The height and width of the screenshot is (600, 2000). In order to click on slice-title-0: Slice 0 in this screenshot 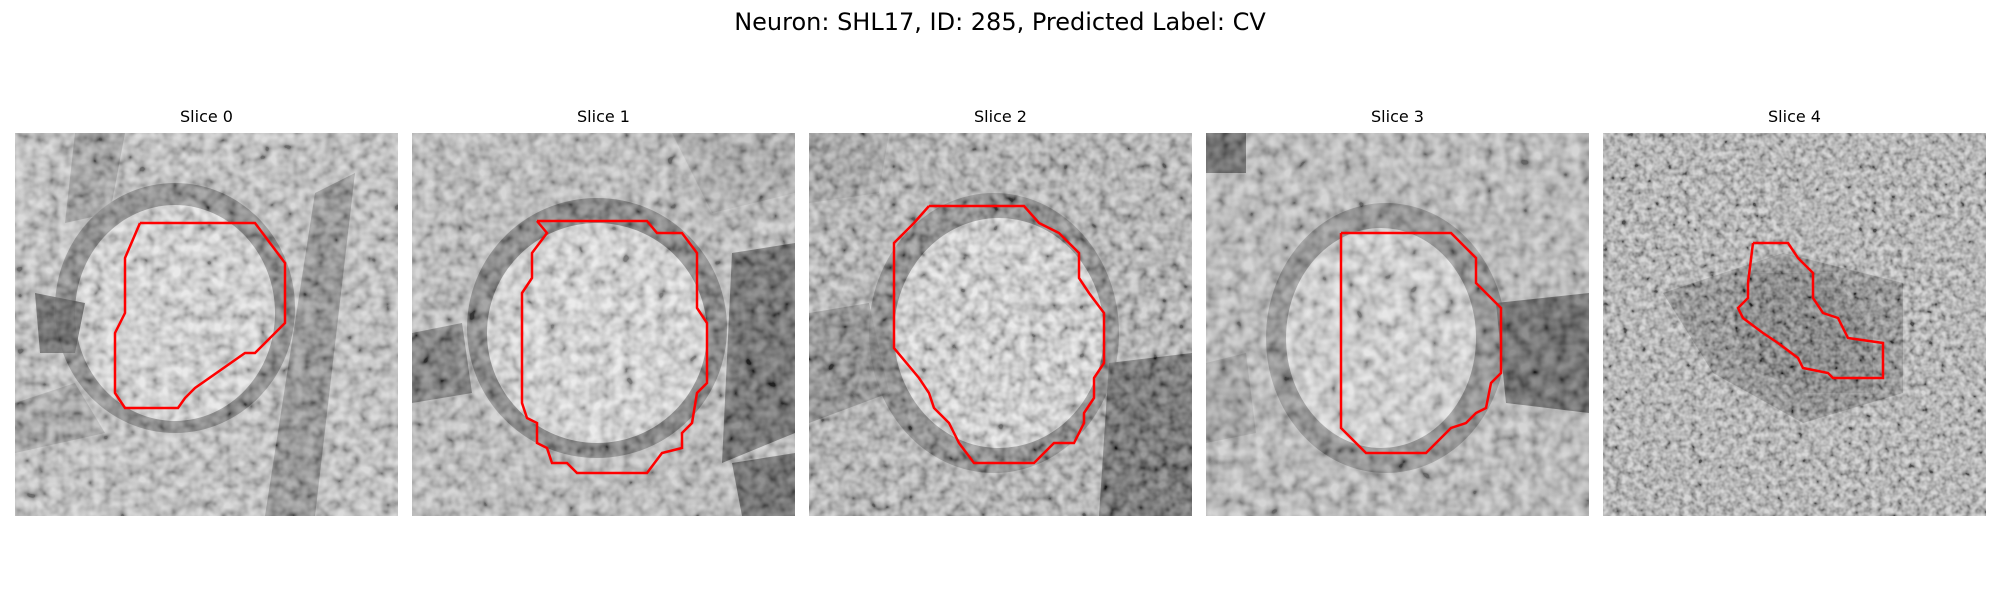, I will do `click(206, 116)`.